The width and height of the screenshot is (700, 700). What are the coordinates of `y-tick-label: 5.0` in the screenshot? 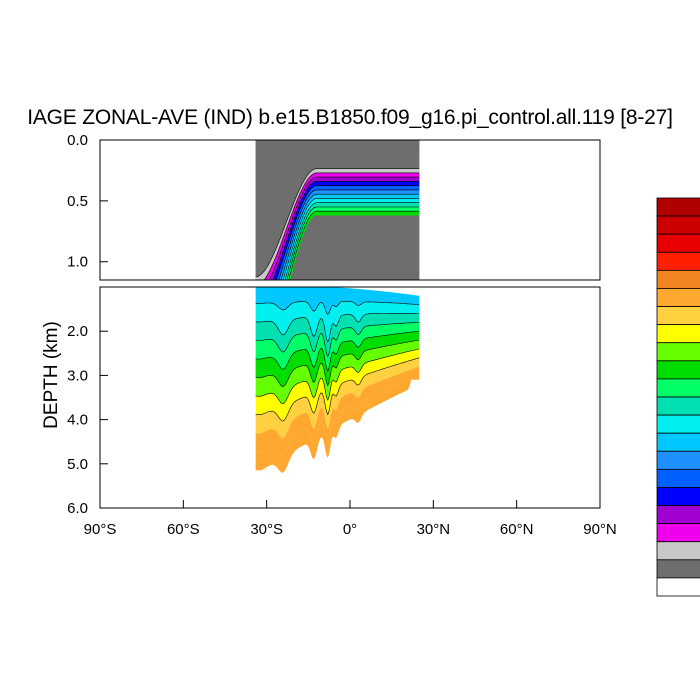 It's located at (77, 464).